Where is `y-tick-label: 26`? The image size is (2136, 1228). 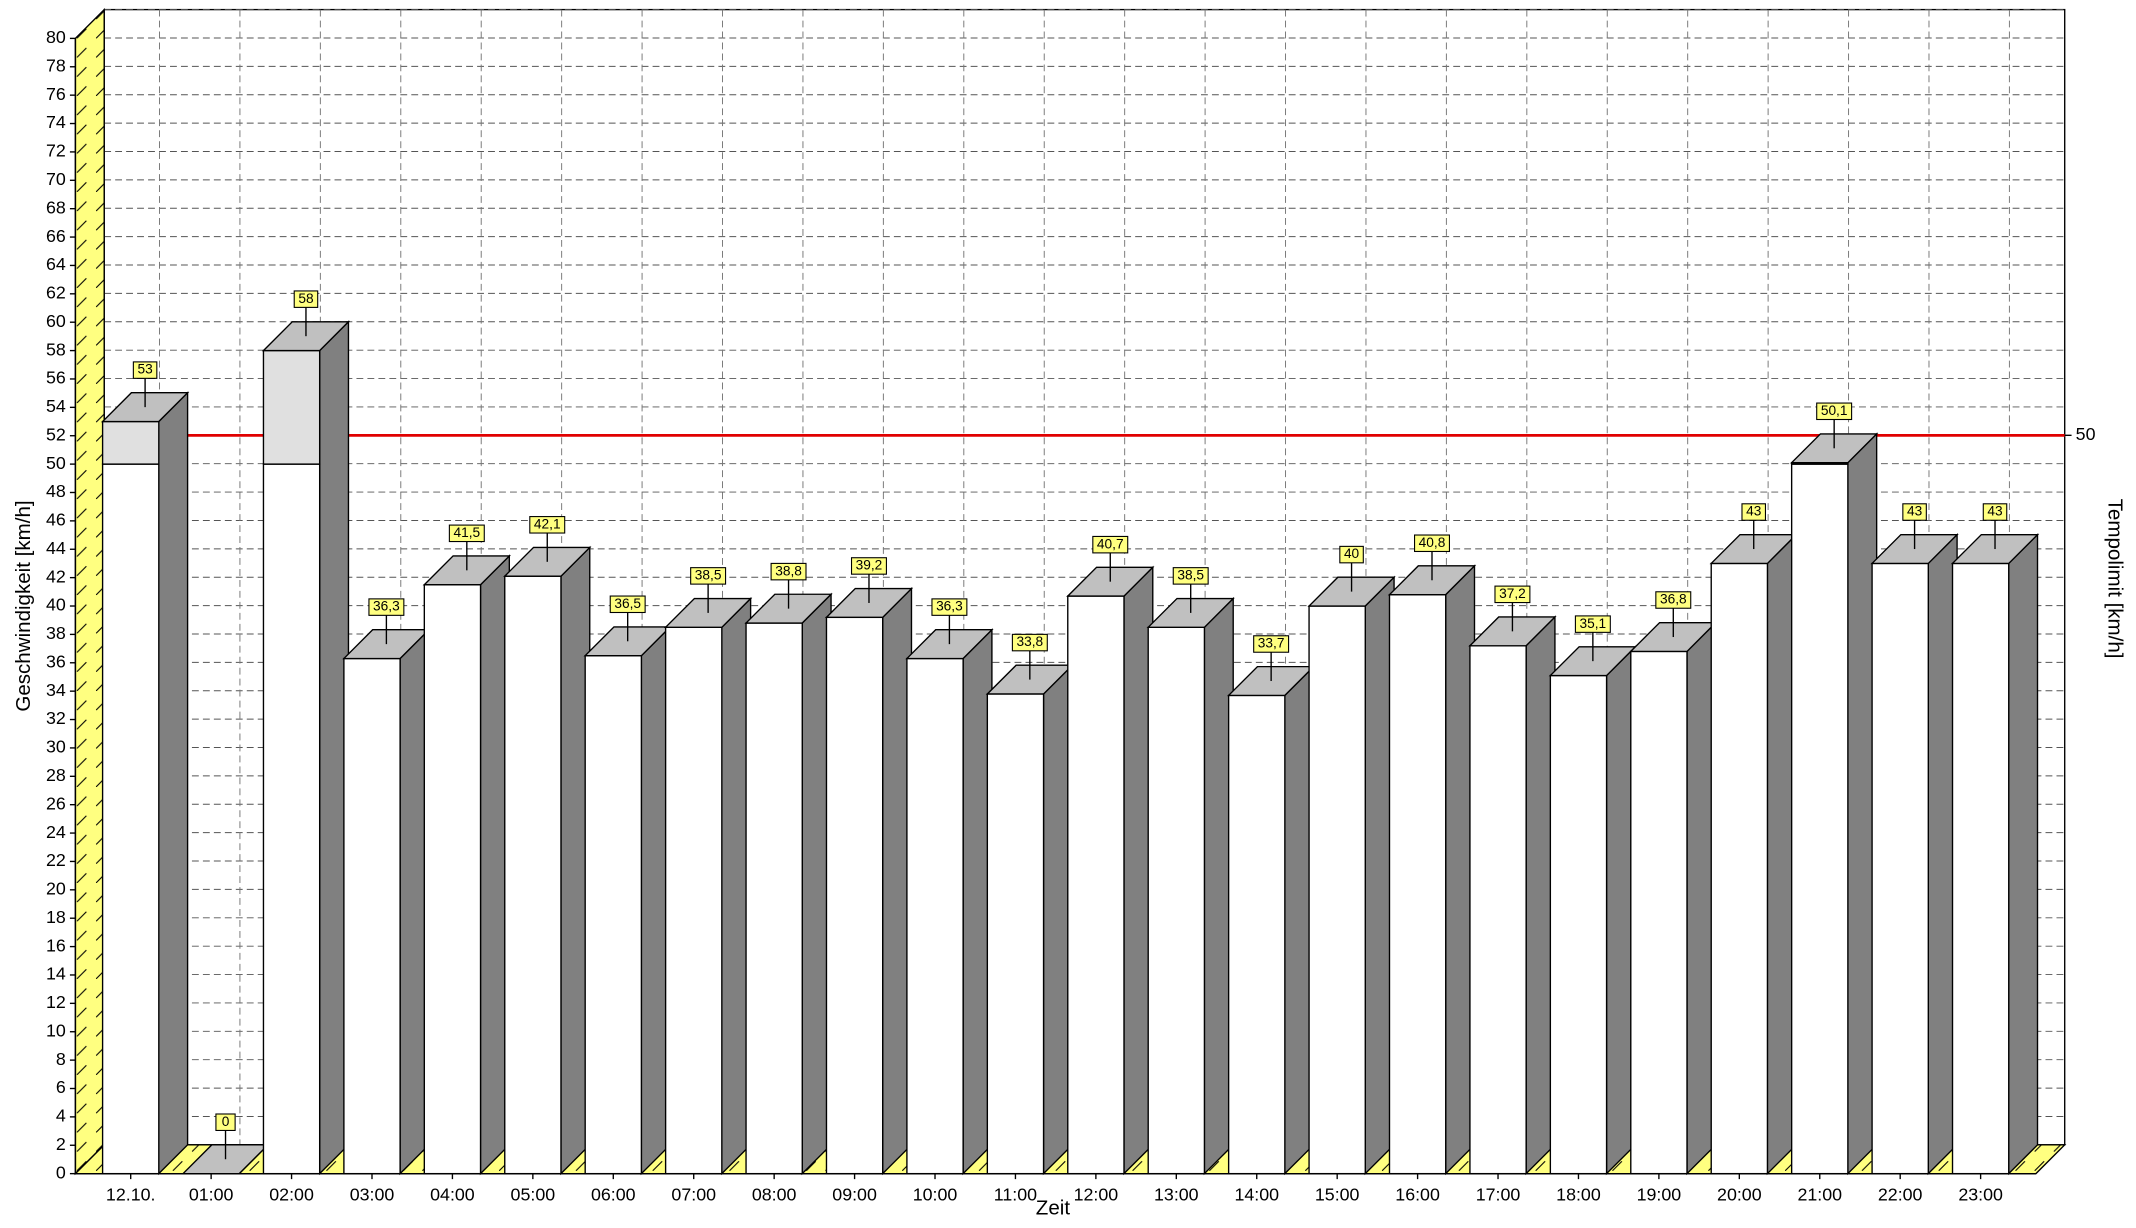 y-tick-label: 26 is located at coordinates (56, 803).